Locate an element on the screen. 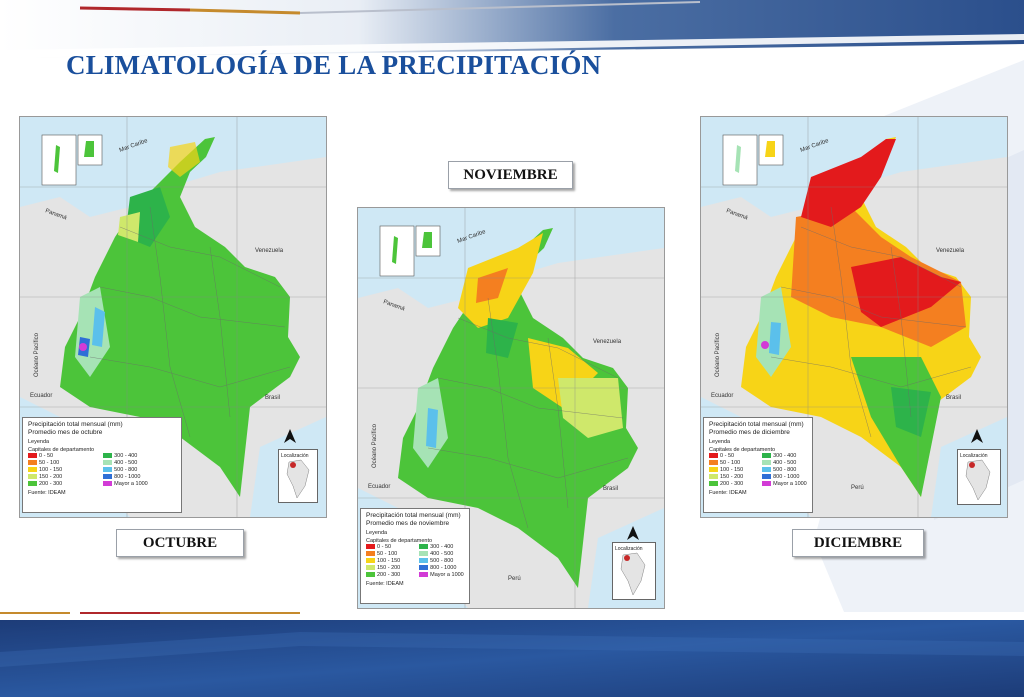 The height and width of the screenshot is (697, 1024). label-ecuador: Ecuador is located at coordinates (41, 396).